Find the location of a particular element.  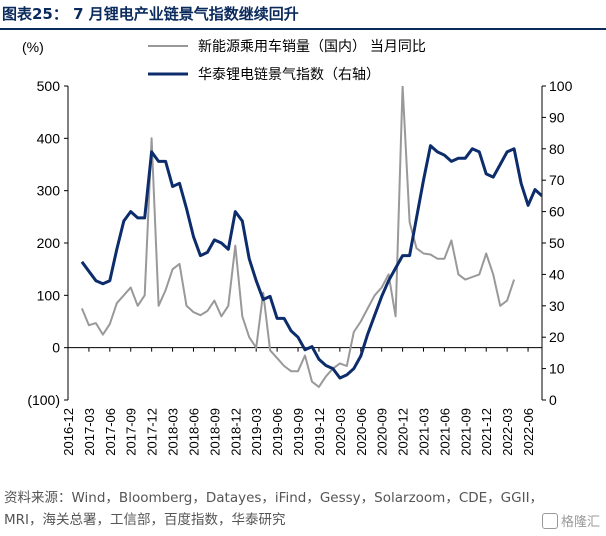

x-tick-label: 2017-03 is located at coordinates (89, 432).